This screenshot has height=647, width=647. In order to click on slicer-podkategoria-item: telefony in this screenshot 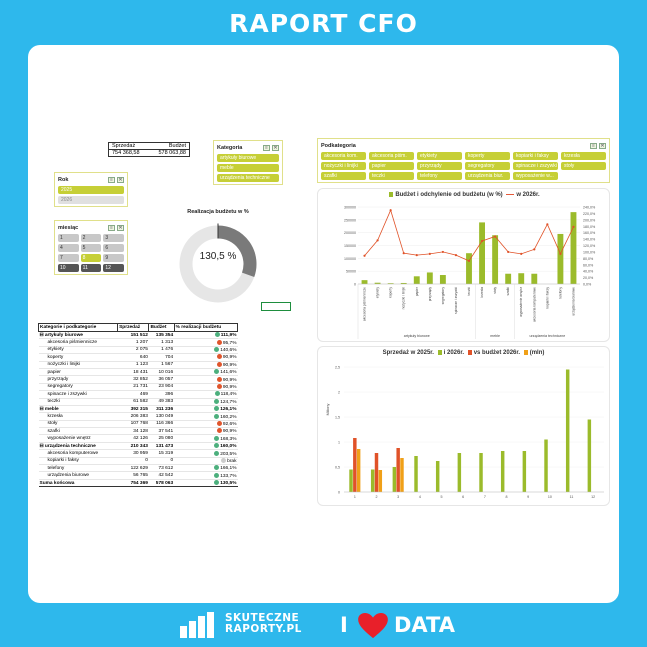, I will do `click(439, 176)`.